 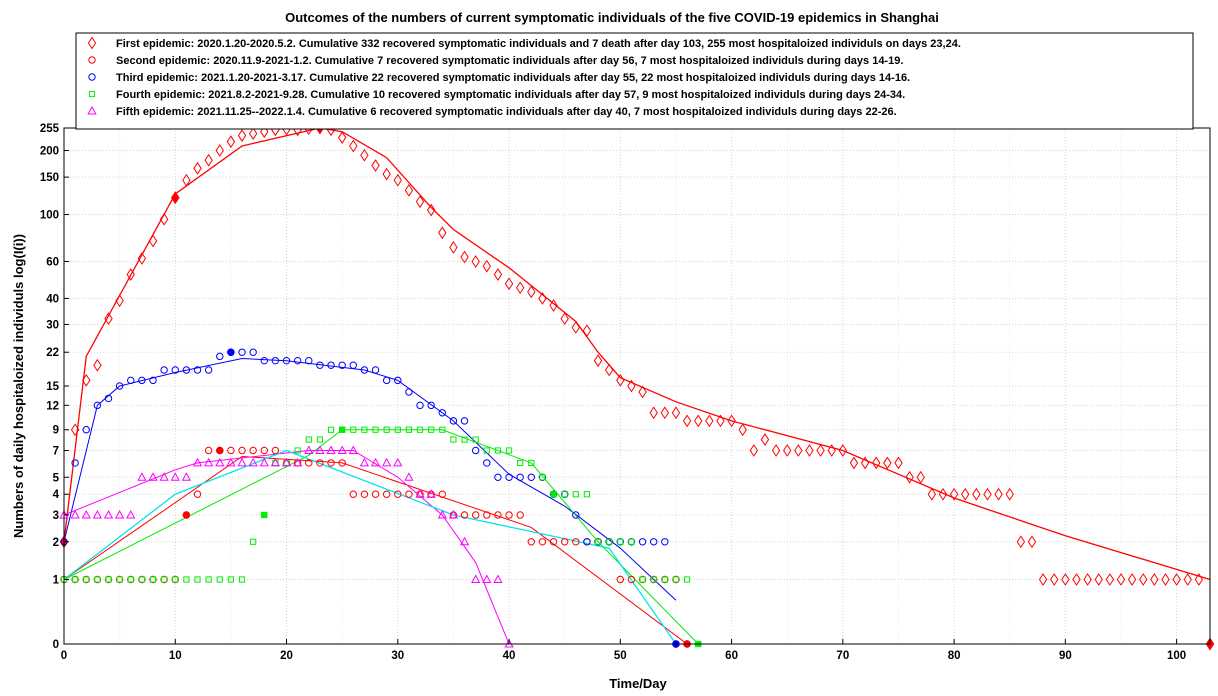 I want to click on y-tick-label: 7, so click(x=56, y=452).